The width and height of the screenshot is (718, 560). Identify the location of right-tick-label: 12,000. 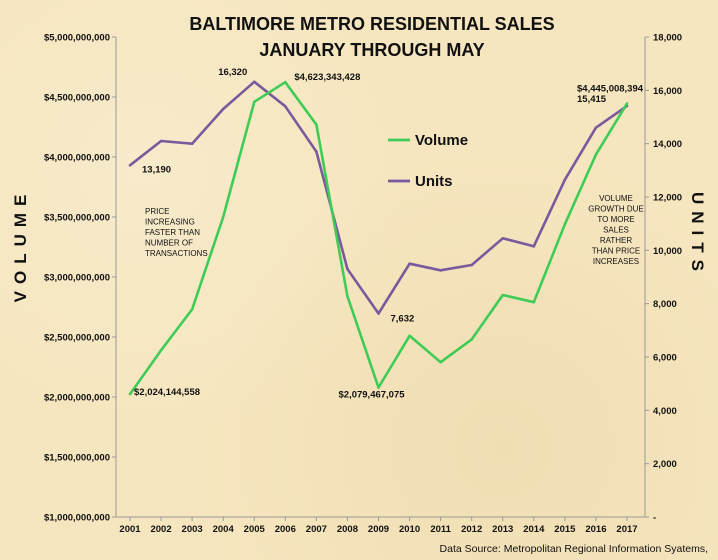
(667, 198).